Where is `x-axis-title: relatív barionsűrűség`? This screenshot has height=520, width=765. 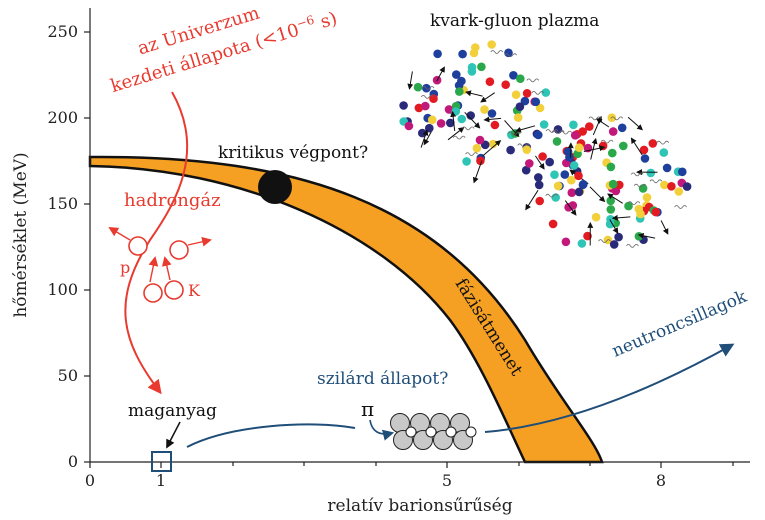 x-axis-title: relatív barionsűrűség is located at coordinates (419, 506).